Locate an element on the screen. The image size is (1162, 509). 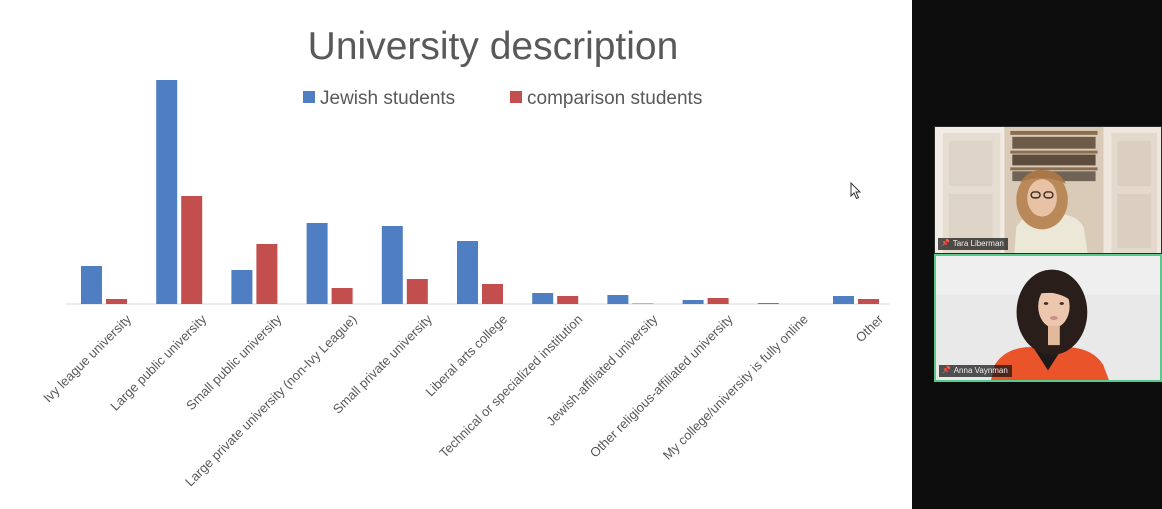
x-tick-label-8: Other religious-affiliated university is located at coordinates (661, 385).